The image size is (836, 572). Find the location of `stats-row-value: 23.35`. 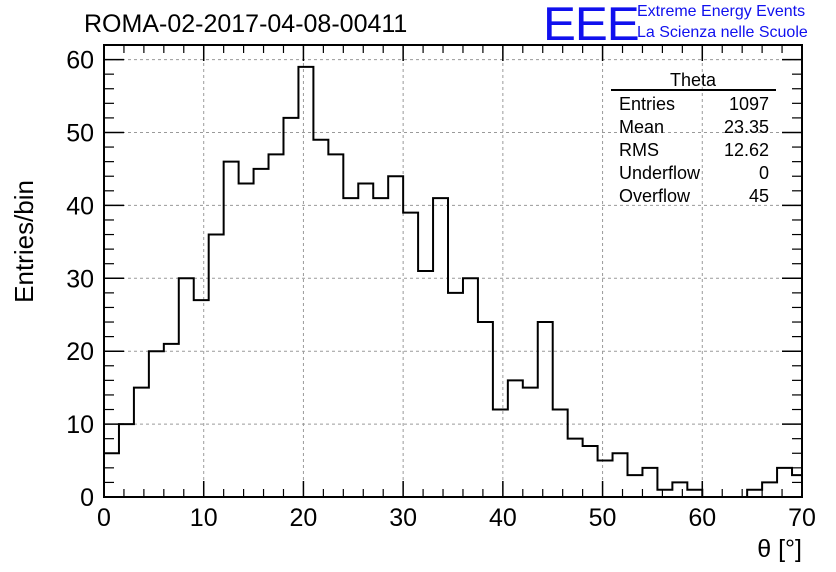

stats-row-value: 23.35 is located at coordinates (746, 127).